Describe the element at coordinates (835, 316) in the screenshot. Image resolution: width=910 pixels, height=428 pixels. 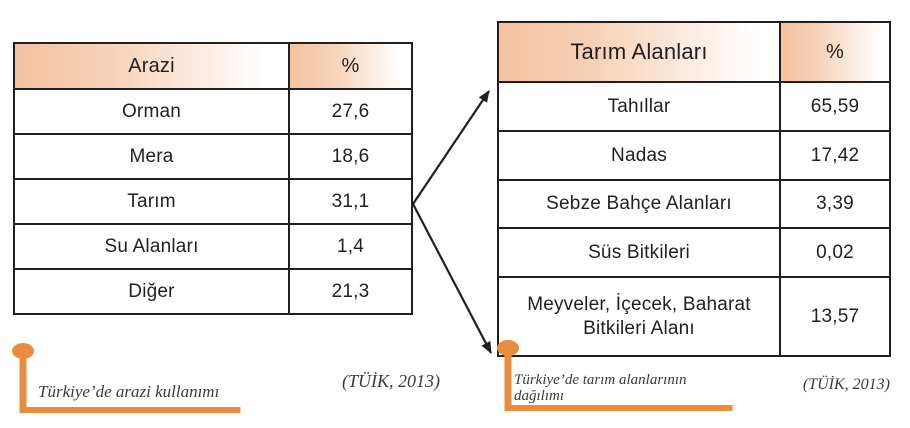
I see `row-value: 13,57` at that location.